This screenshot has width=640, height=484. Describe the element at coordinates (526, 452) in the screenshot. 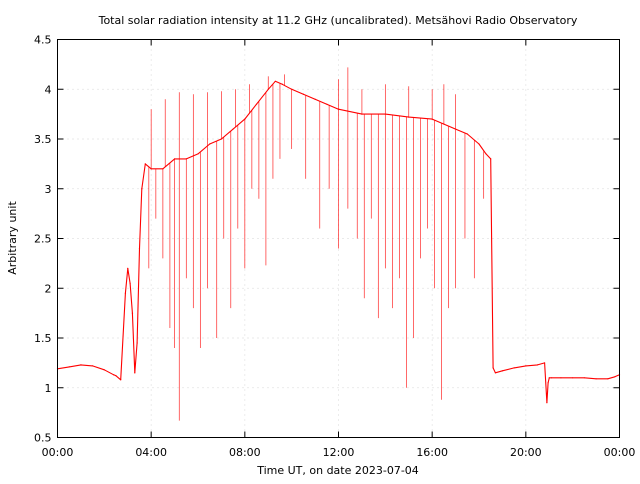

I see `x-tick-label: 20:00` at that location.